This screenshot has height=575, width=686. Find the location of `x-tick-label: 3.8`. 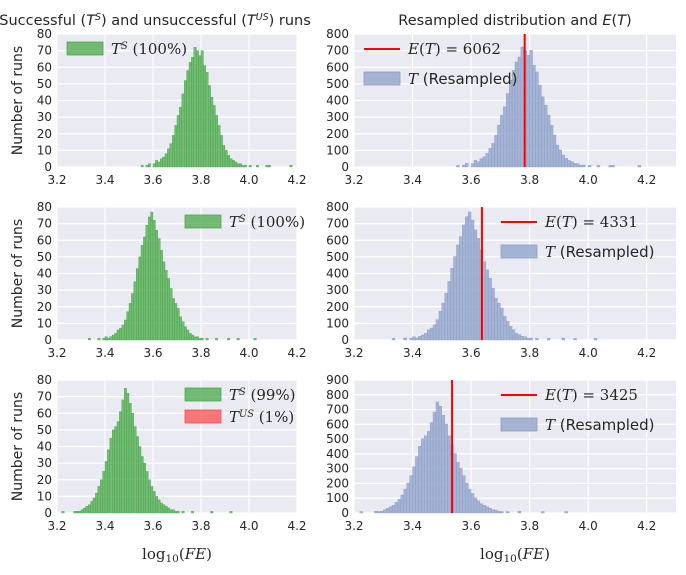

x-tick-label: 3.8 is located at coordinates (529, 180).